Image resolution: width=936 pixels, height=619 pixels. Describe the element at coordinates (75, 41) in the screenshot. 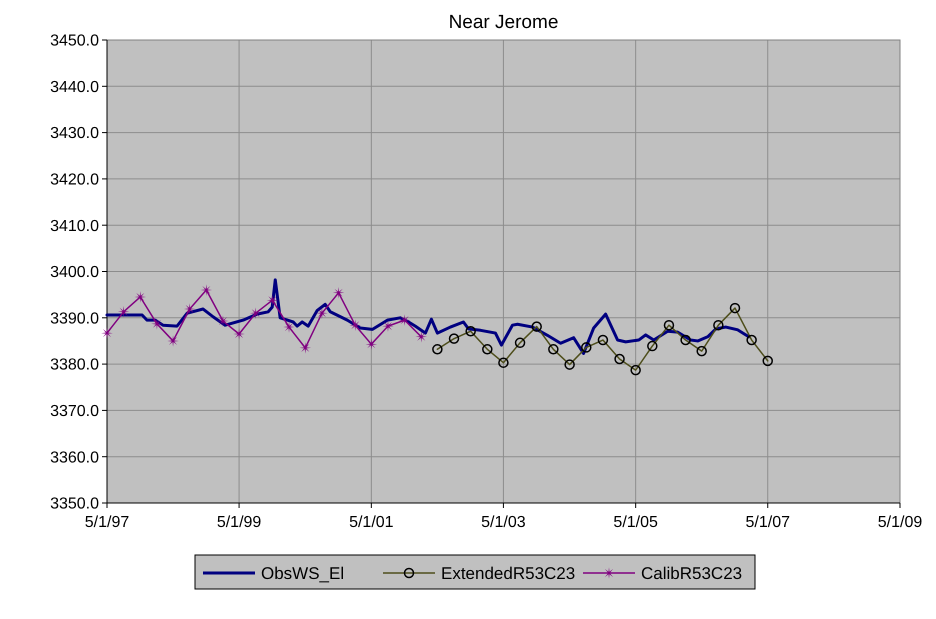

I see `y-tick-label: 3450.0` at that location.